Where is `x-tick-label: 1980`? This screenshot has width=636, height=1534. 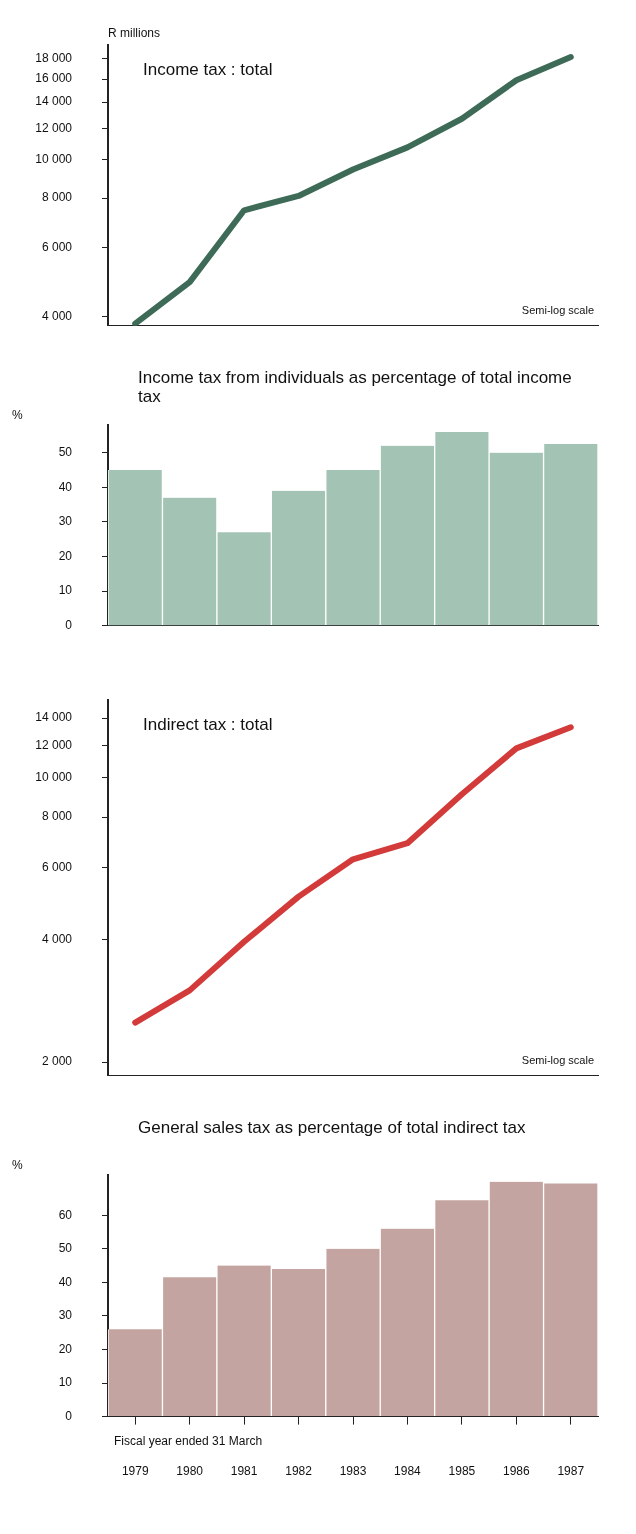
x-tick-label: 1980 is located at coordinates (190, 1471).